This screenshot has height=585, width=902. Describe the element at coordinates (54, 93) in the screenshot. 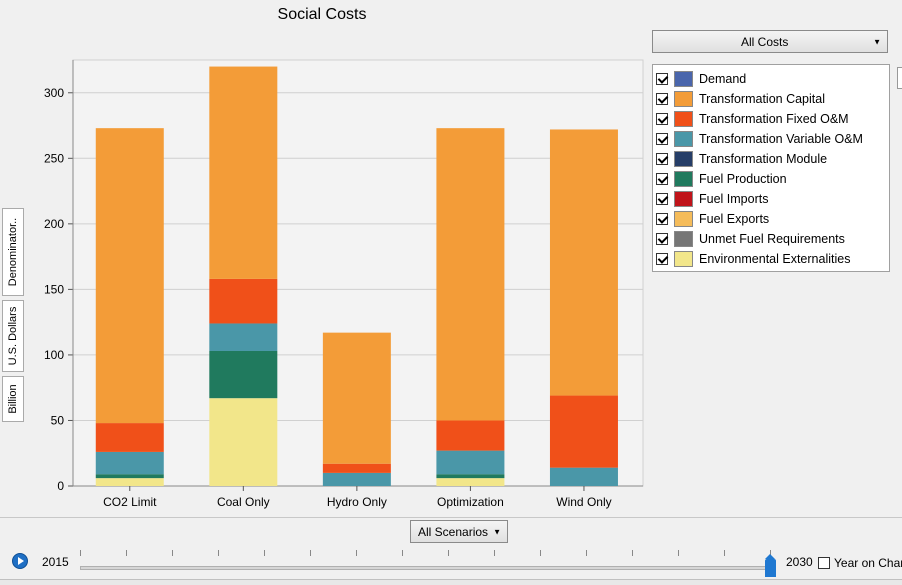

I see `y-tick-label: 300` at that location.